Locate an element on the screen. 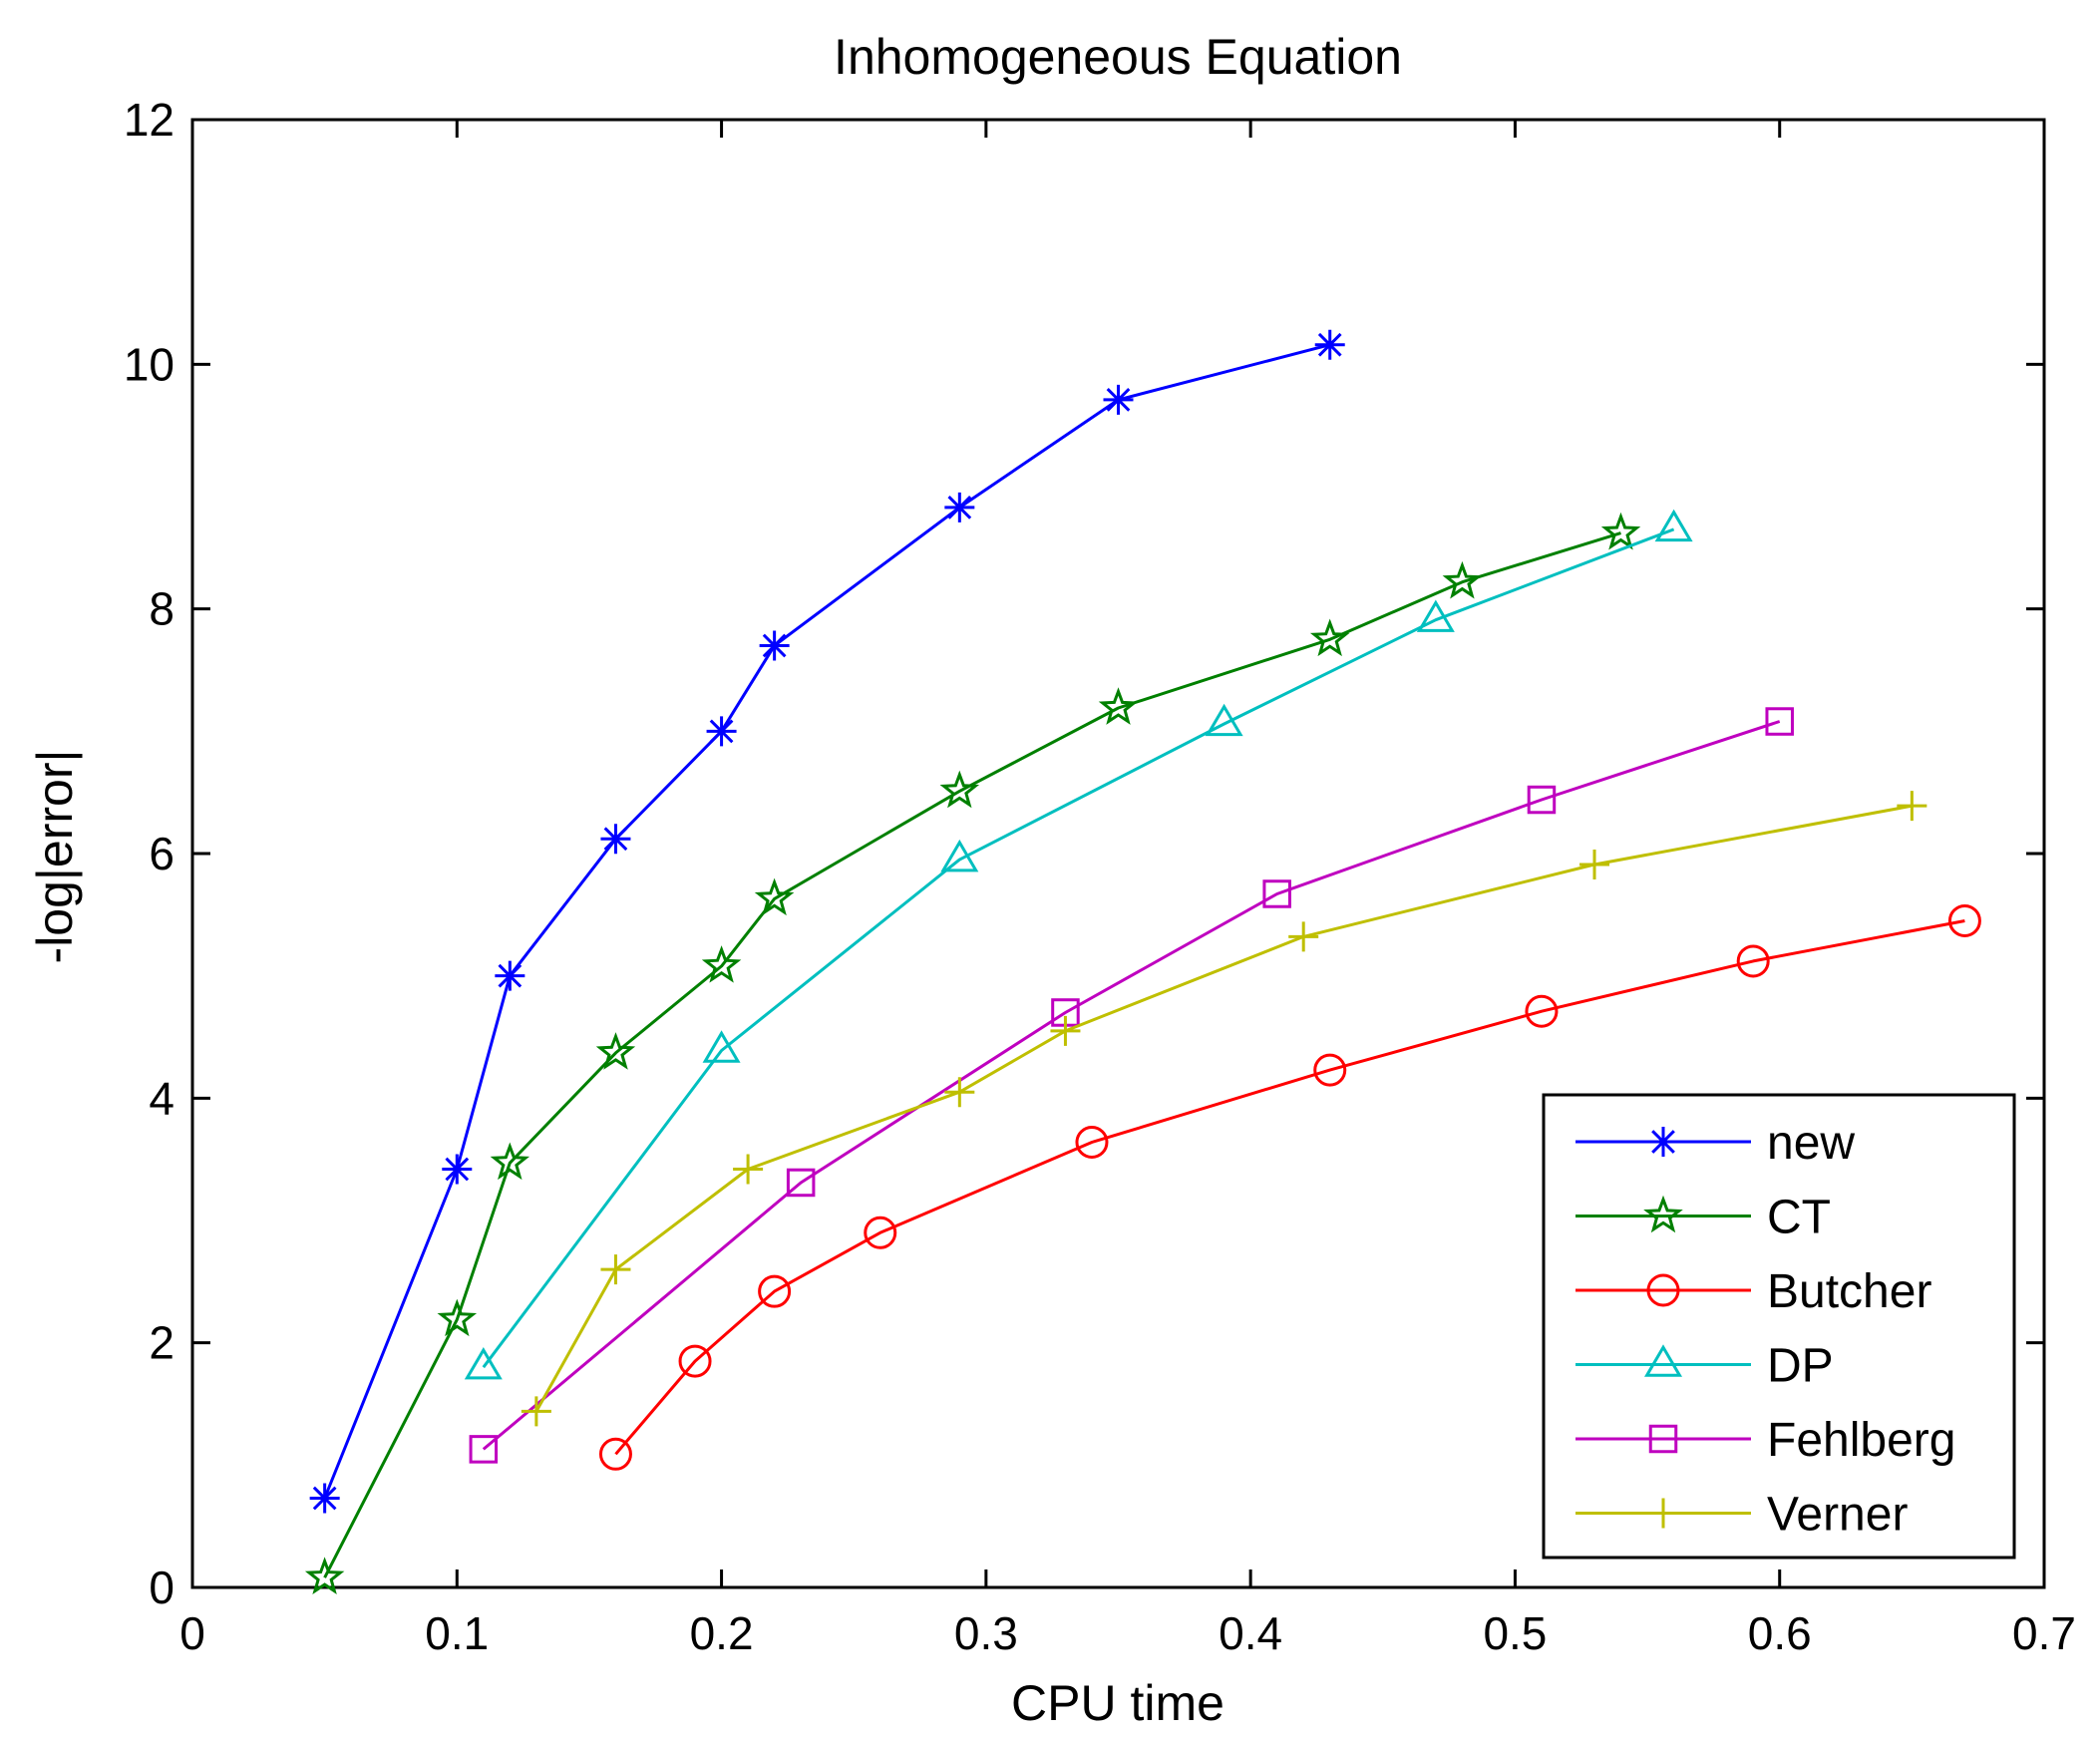 The image size is (2100, 1739). x-tick-label: 0.5 is located at coordinates (1515, 1633).